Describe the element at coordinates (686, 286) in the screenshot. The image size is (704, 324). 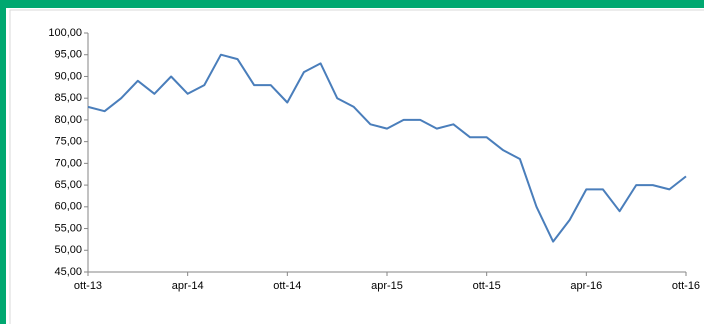
I see `x-tick-label: ott-16` at that location.